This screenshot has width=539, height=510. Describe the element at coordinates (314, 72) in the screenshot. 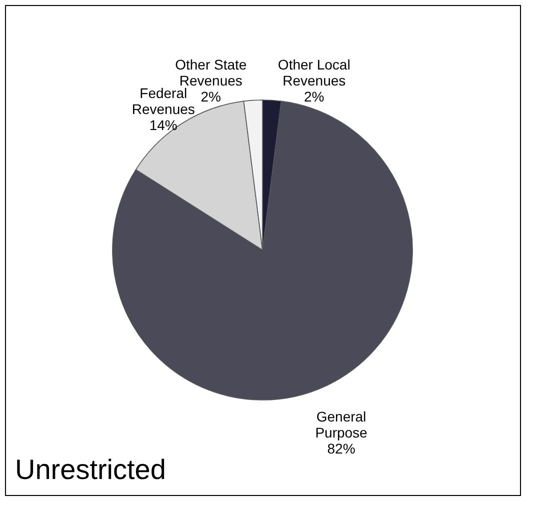

I see `slice-label: Other Local Revenues` at that location.